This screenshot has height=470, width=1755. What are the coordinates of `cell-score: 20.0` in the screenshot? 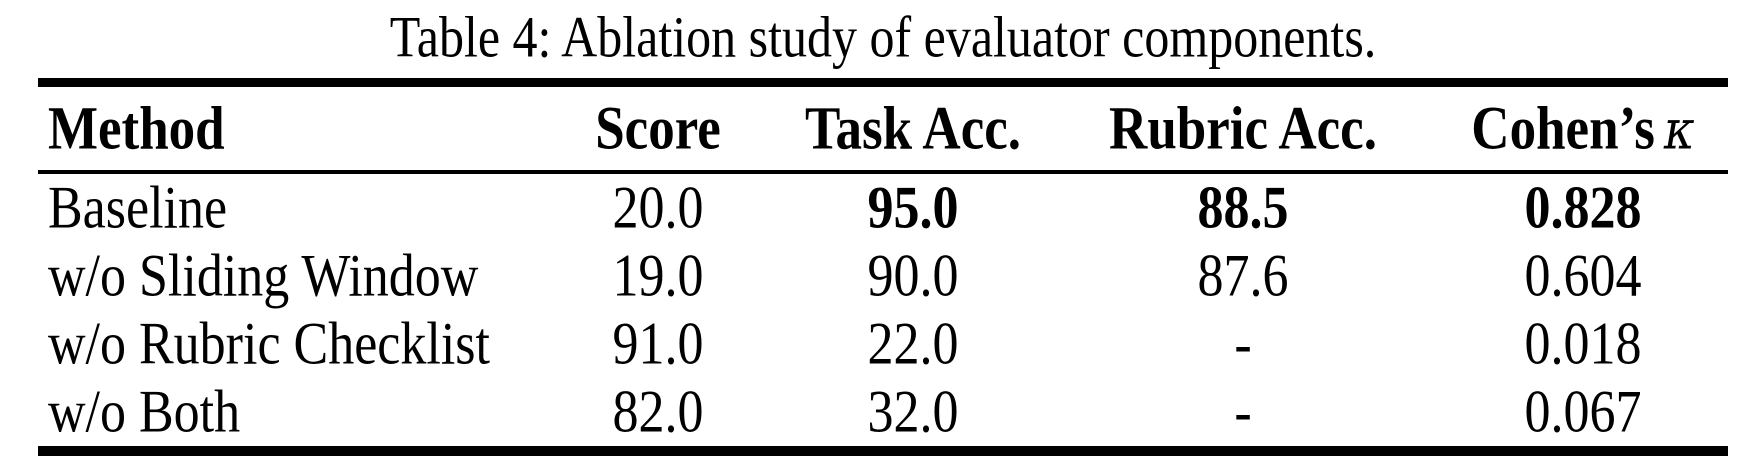 It's located at (658, 208).